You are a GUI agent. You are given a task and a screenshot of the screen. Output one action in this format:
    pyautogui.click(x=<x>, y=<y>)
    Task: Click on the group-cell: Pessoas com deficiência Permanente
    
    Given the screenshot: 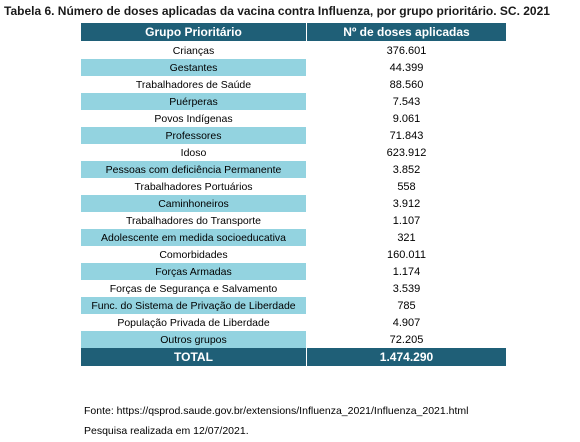 What is the action you would take?
    pyautogui.click(x=193, y=169)
    